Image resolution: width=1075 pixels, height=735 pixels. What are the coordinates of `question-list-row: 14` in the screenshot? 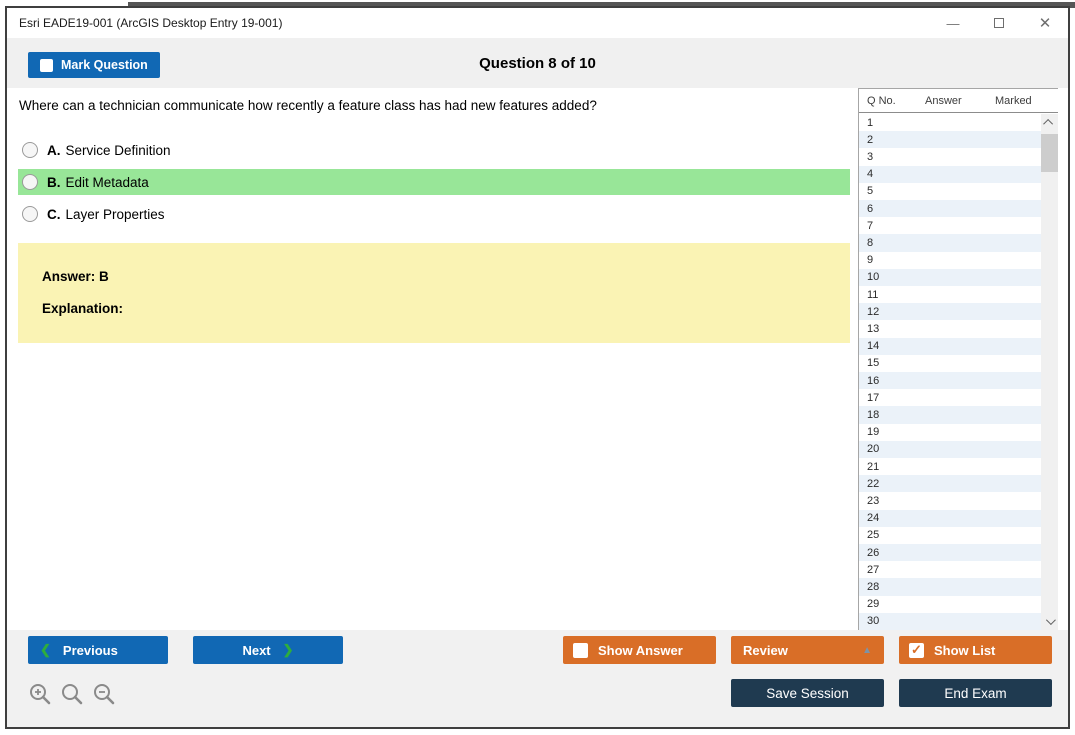 It's located at (950, 346).